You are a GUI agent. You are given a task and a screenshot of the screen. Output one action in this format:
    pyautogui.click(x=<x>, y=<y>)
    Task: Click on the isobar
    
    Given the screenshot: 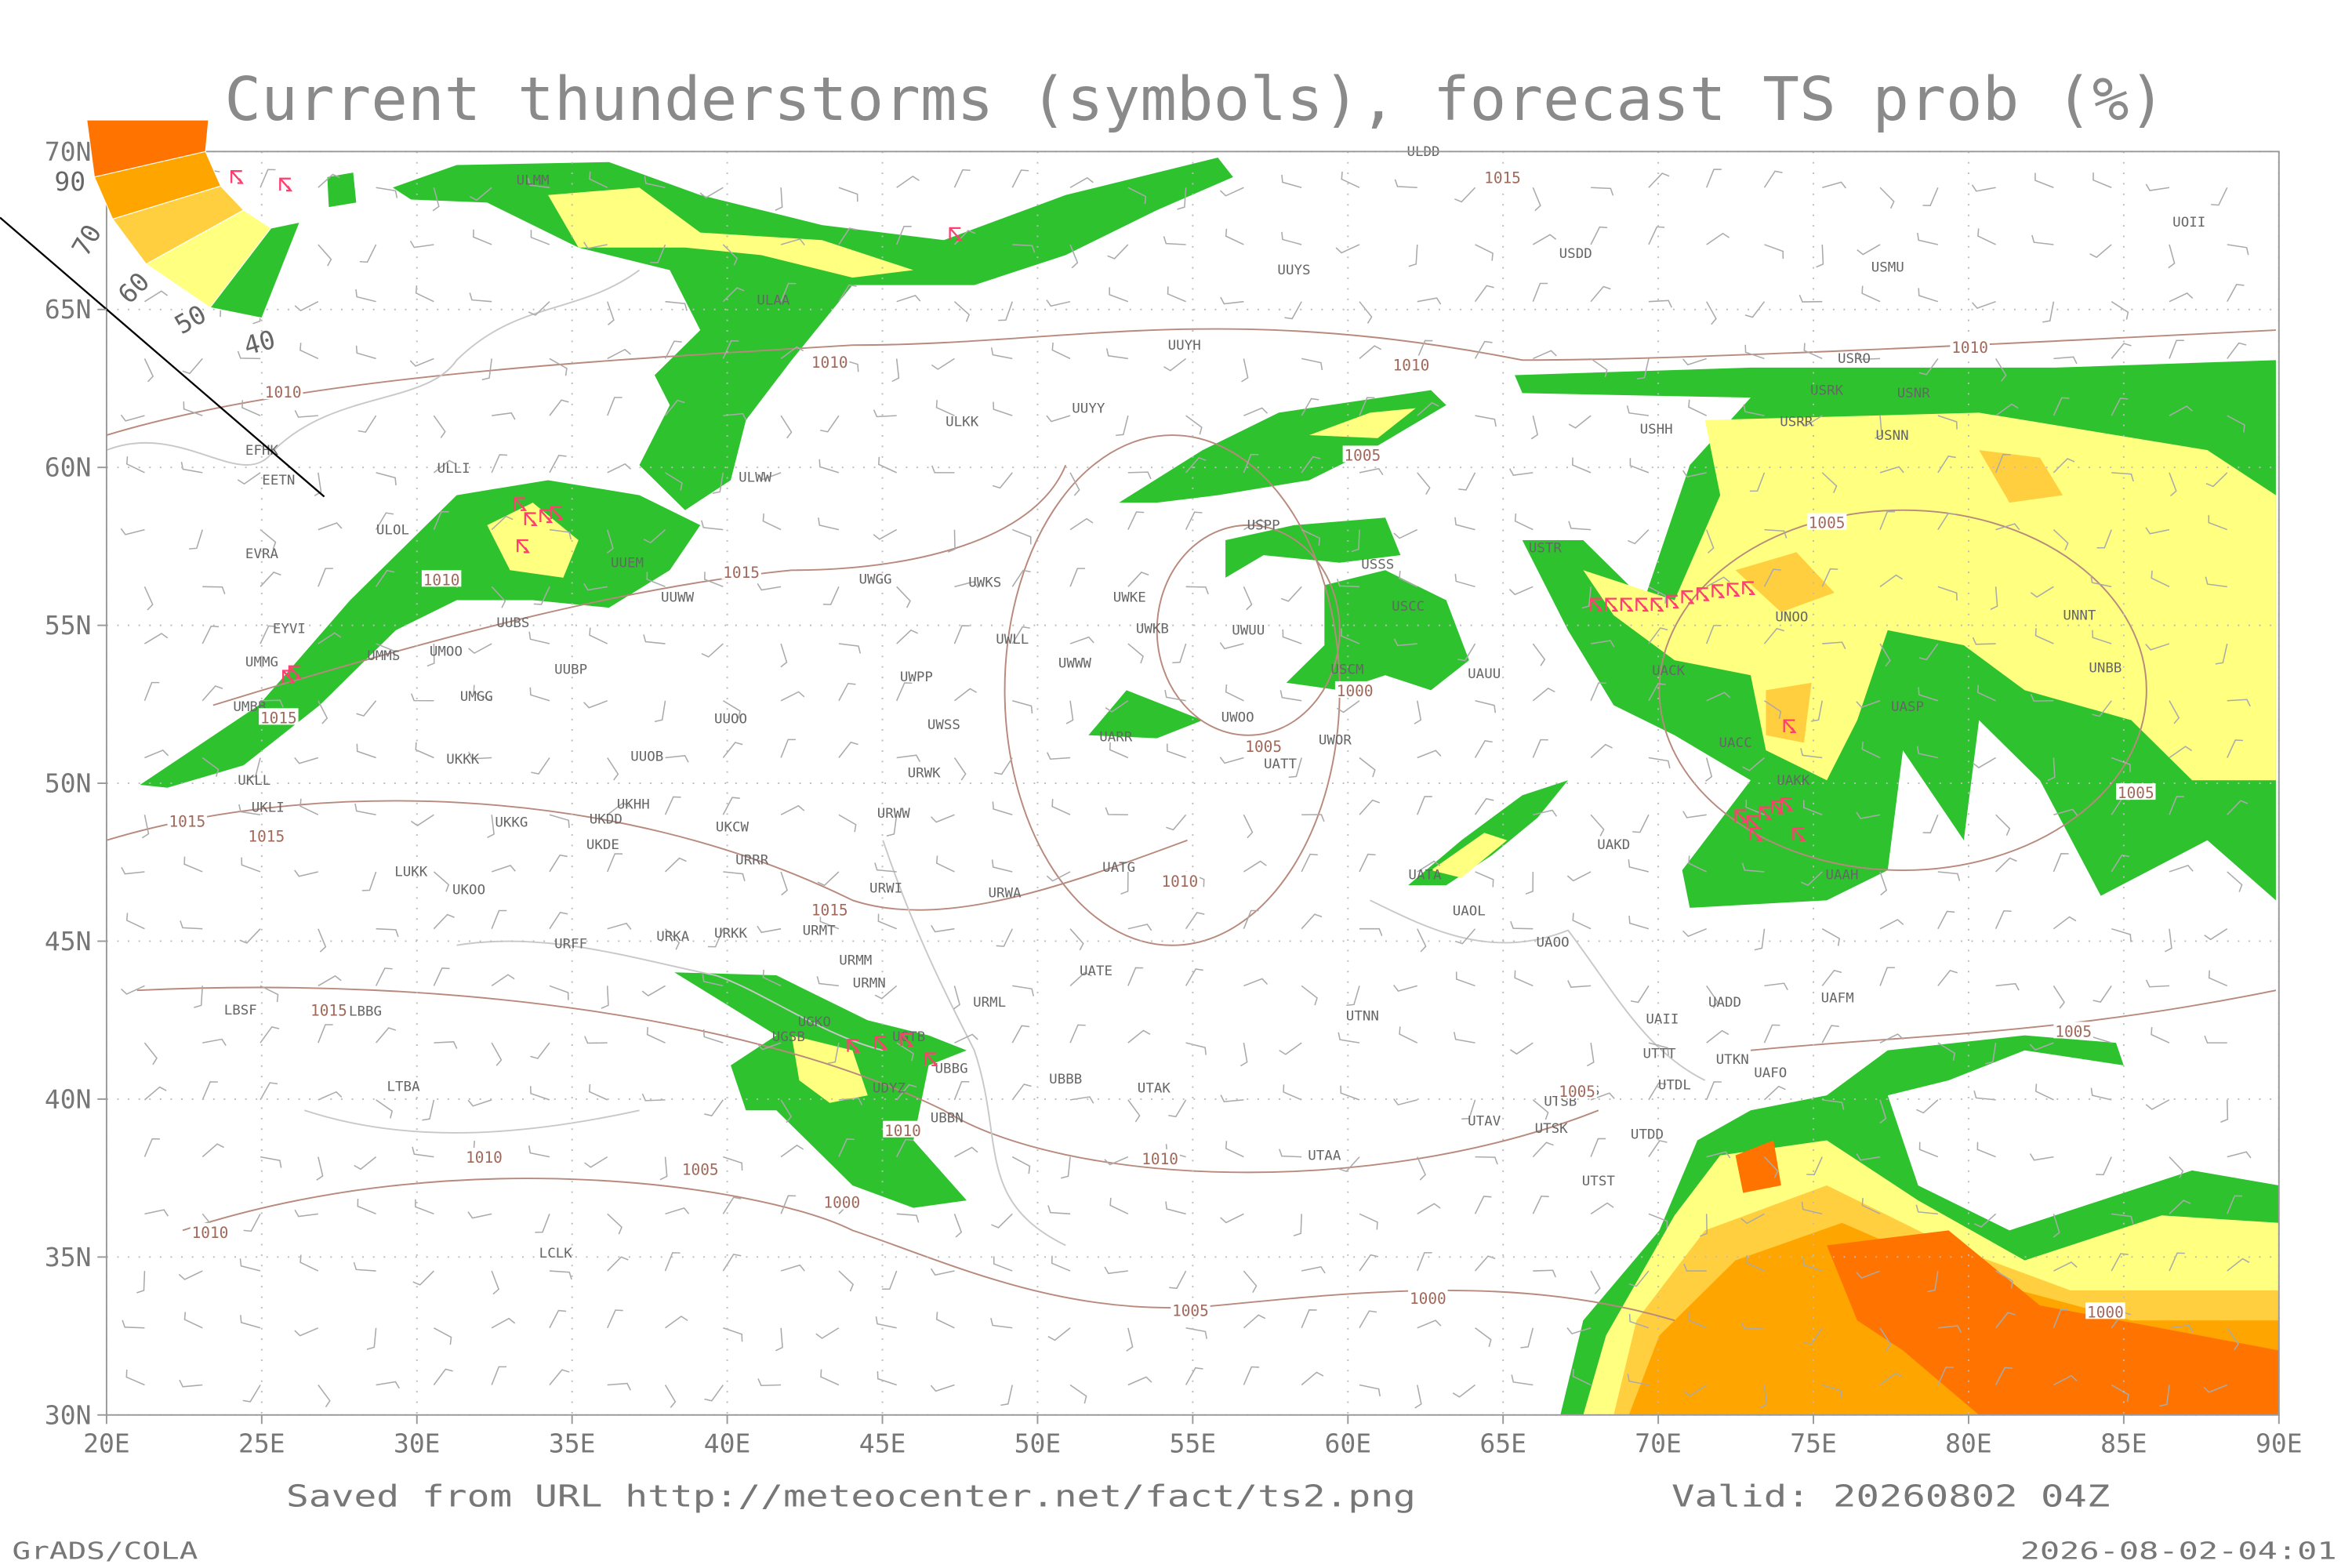 What is the action you would take?
    pyautogui.click(x=1902, y=690)
    